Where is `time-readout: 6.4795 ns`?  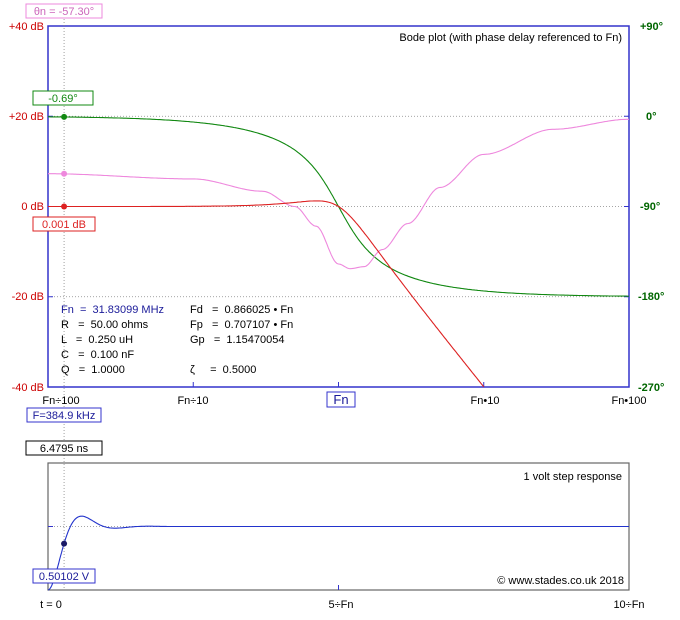 time-readout: 6.4795 ns is located at coordinates (64, 449).